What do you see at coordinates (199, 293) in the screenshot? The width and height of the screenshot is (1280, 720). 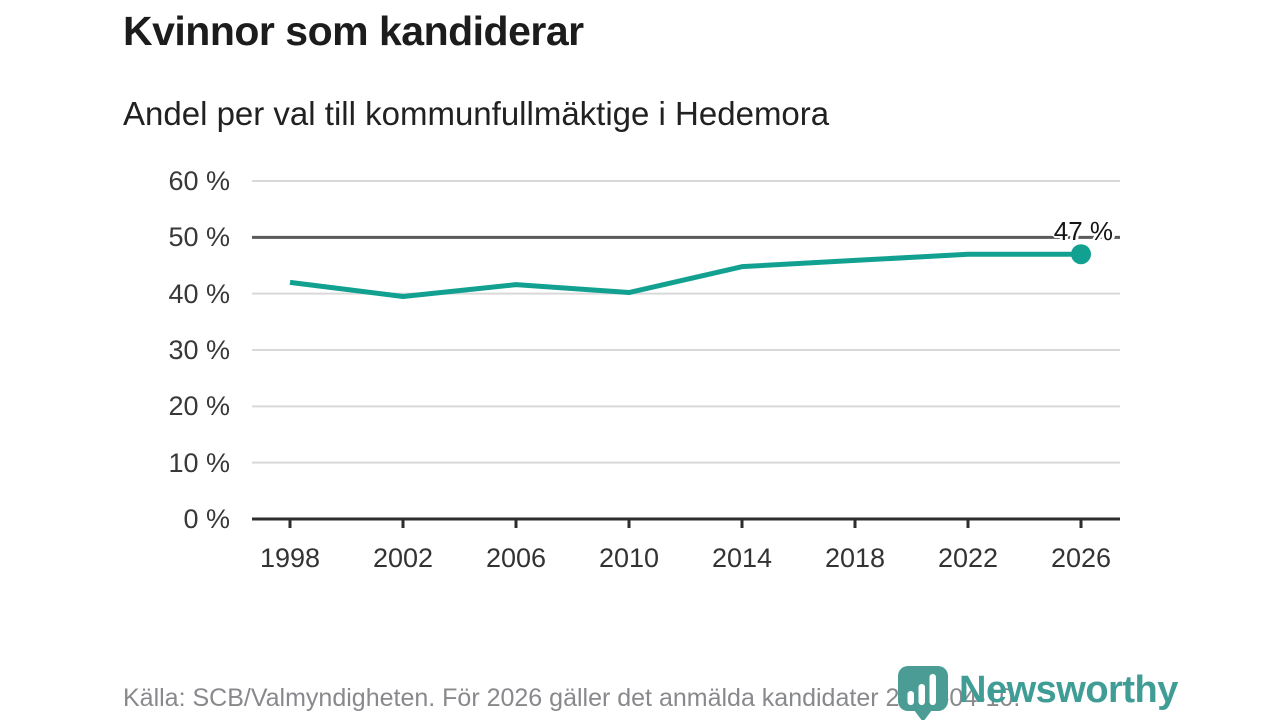 I see `y-tick-label: 40 %` at bounding box center [199, 293].